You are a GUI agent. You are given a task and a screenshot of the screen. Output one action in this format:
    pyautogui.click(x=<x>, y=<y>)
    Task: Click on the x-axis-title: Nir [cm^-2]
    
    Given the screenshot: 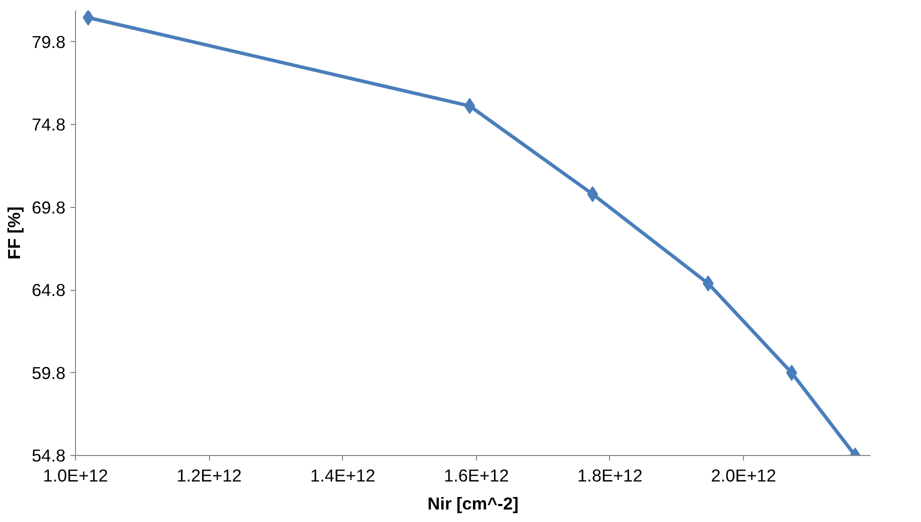 What is the action you would take?
    pyautogui.click(x=473, y=504)
    